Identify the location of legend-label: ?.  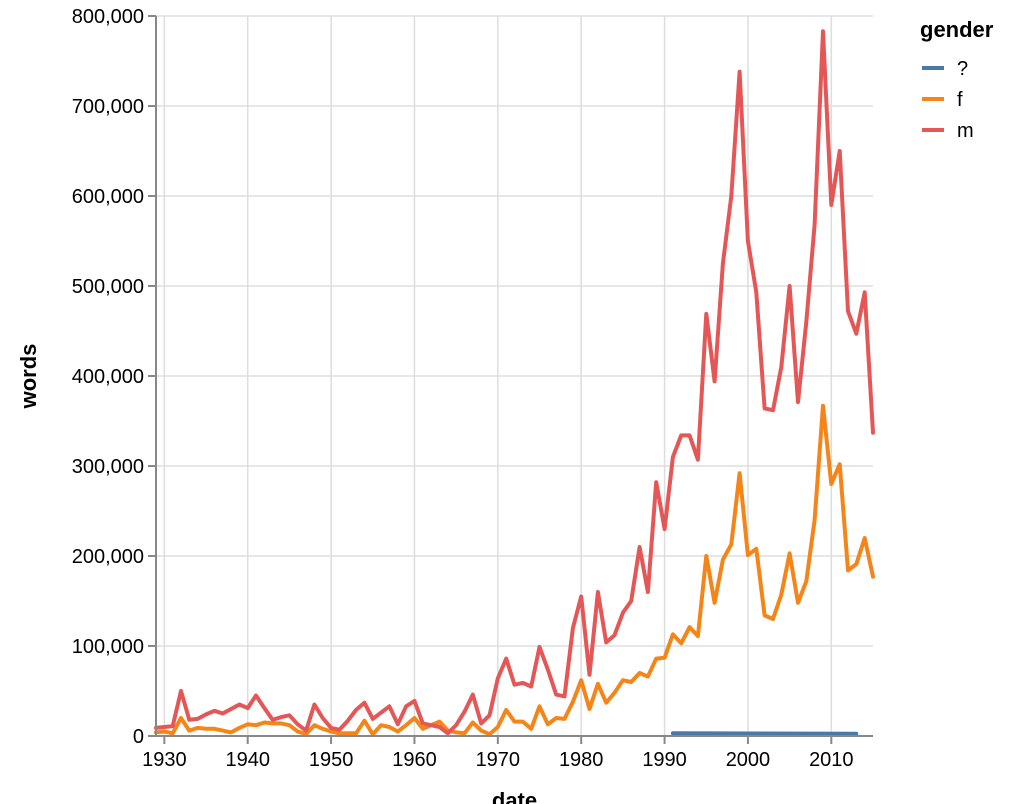
(962, 69).